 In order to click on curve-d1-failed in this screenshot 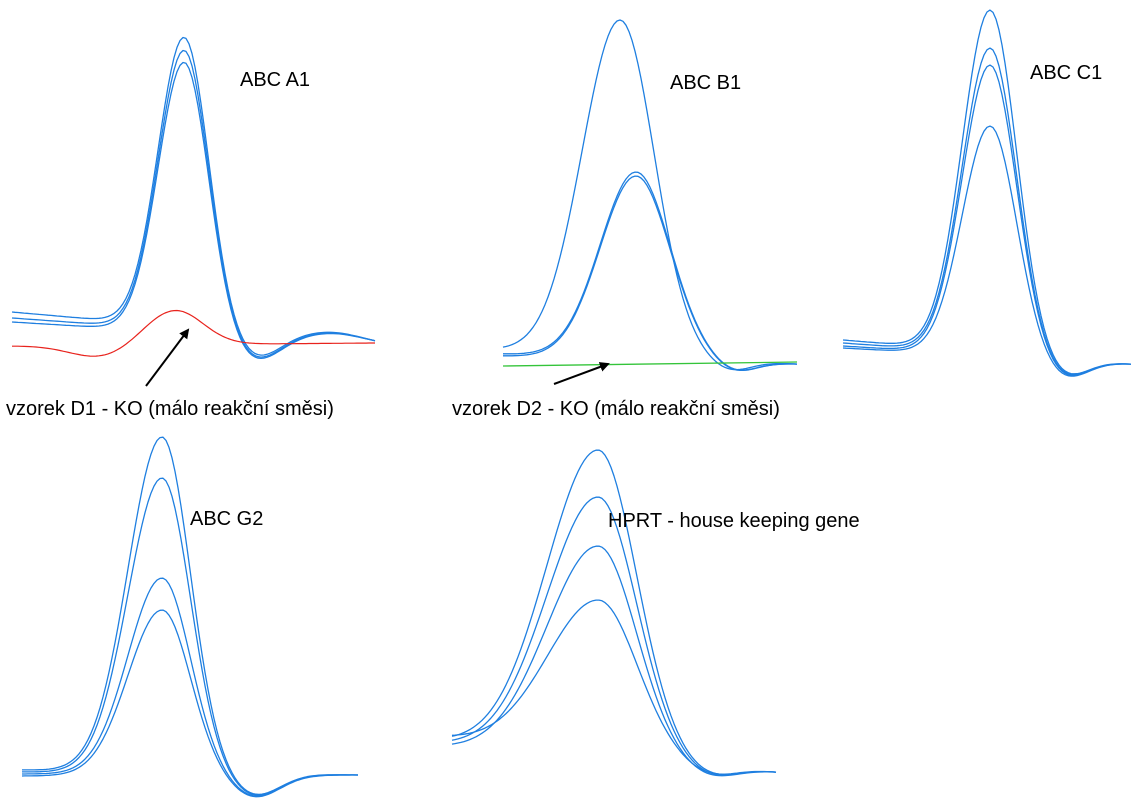, I will do `click(193, 333)`.